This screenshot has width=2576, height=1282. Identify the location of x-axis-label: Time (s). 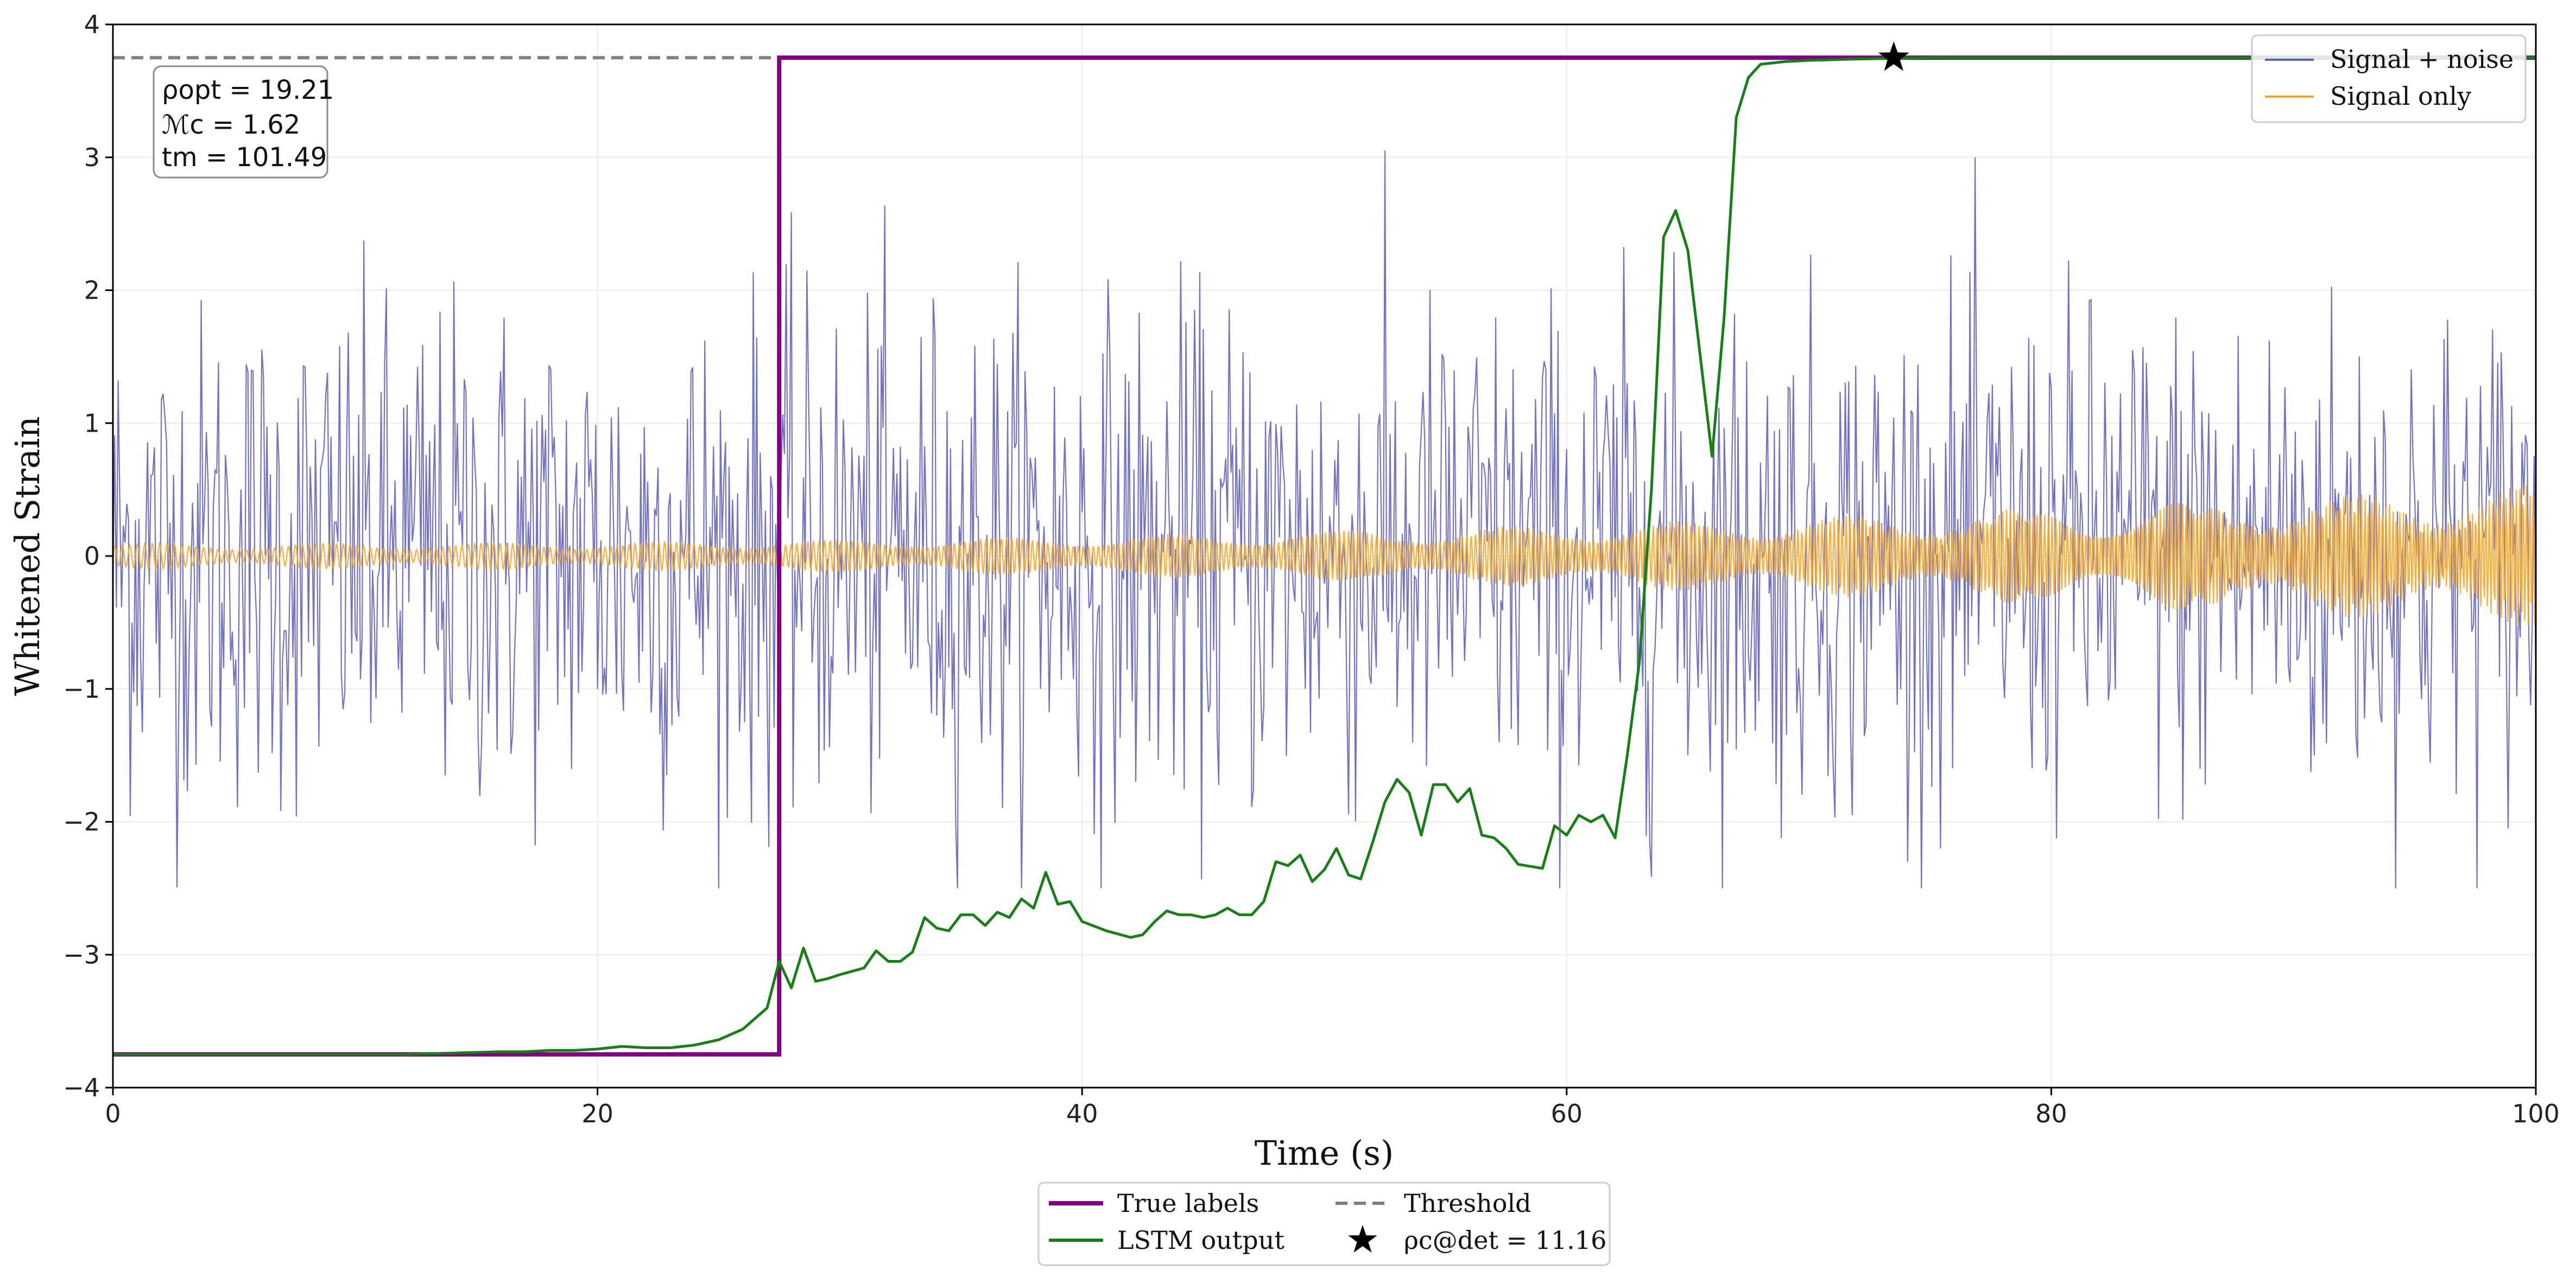
(1324, 1153).